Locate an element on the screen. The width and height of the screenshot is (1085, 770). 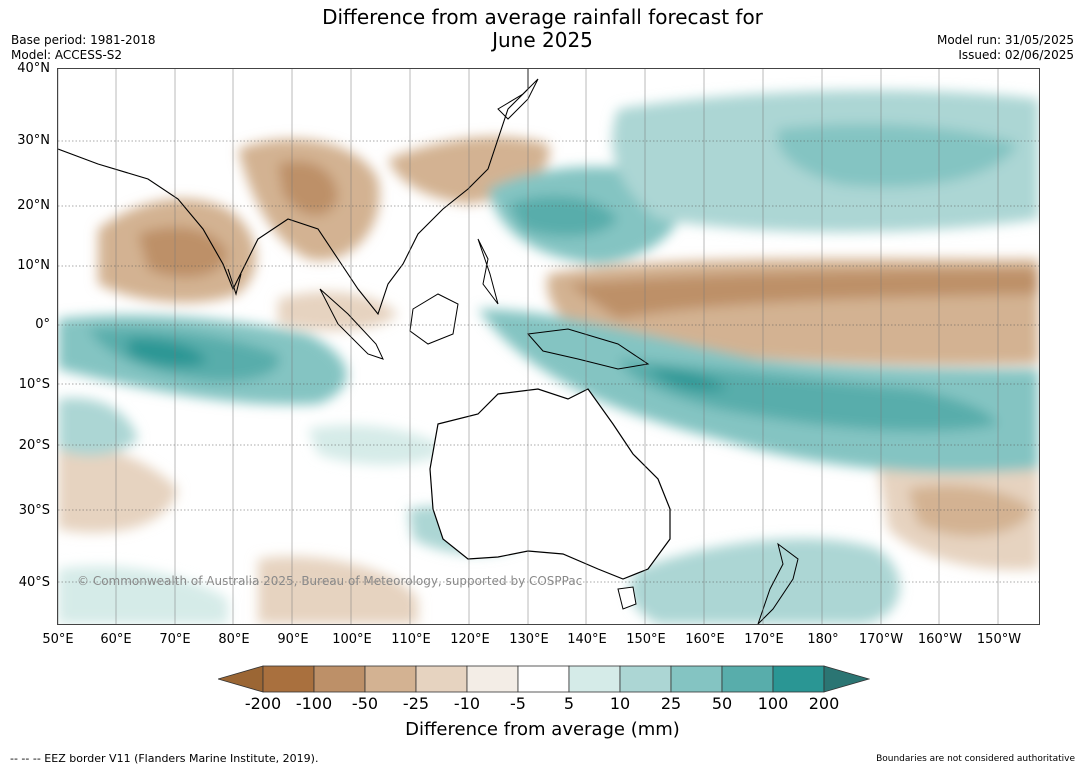
lon-label-170w: 170°W is located at coordinates (881, 639).